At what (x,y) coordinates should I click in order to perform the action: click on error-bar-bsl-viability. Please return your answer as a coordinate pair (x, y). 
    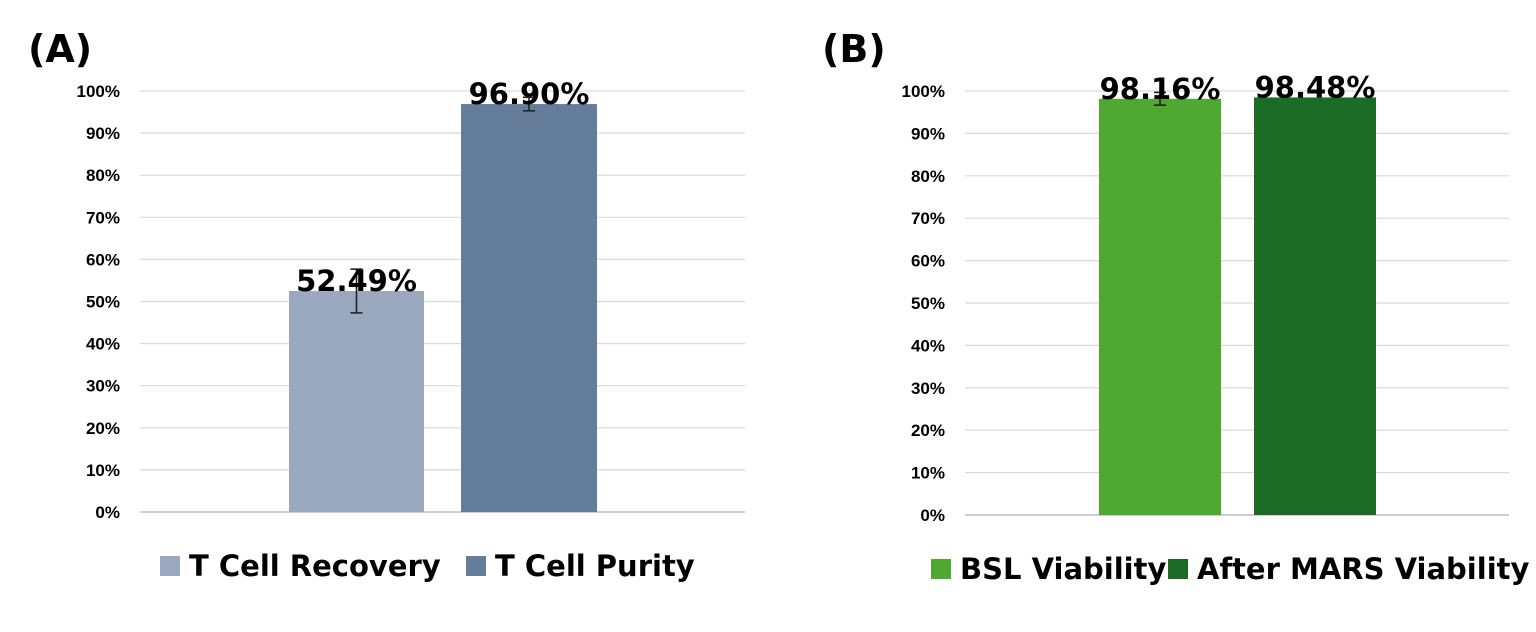
    Looking at the image, I should click on (1160, 98).